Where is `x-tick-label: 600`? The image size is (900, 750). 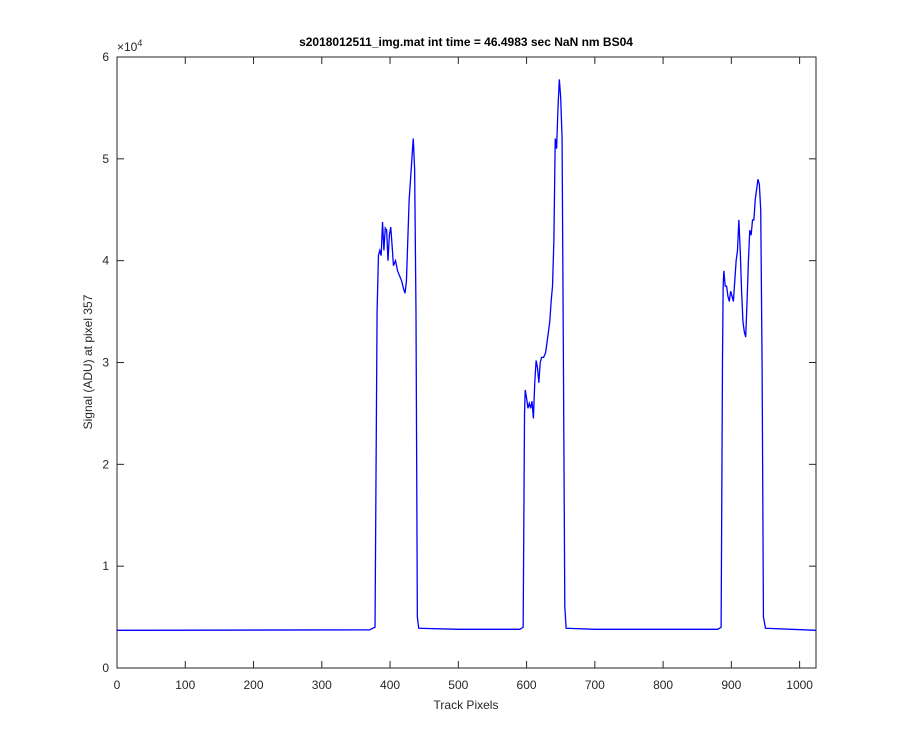
x-tick-label: 600 is located at coordinates (527, 685).